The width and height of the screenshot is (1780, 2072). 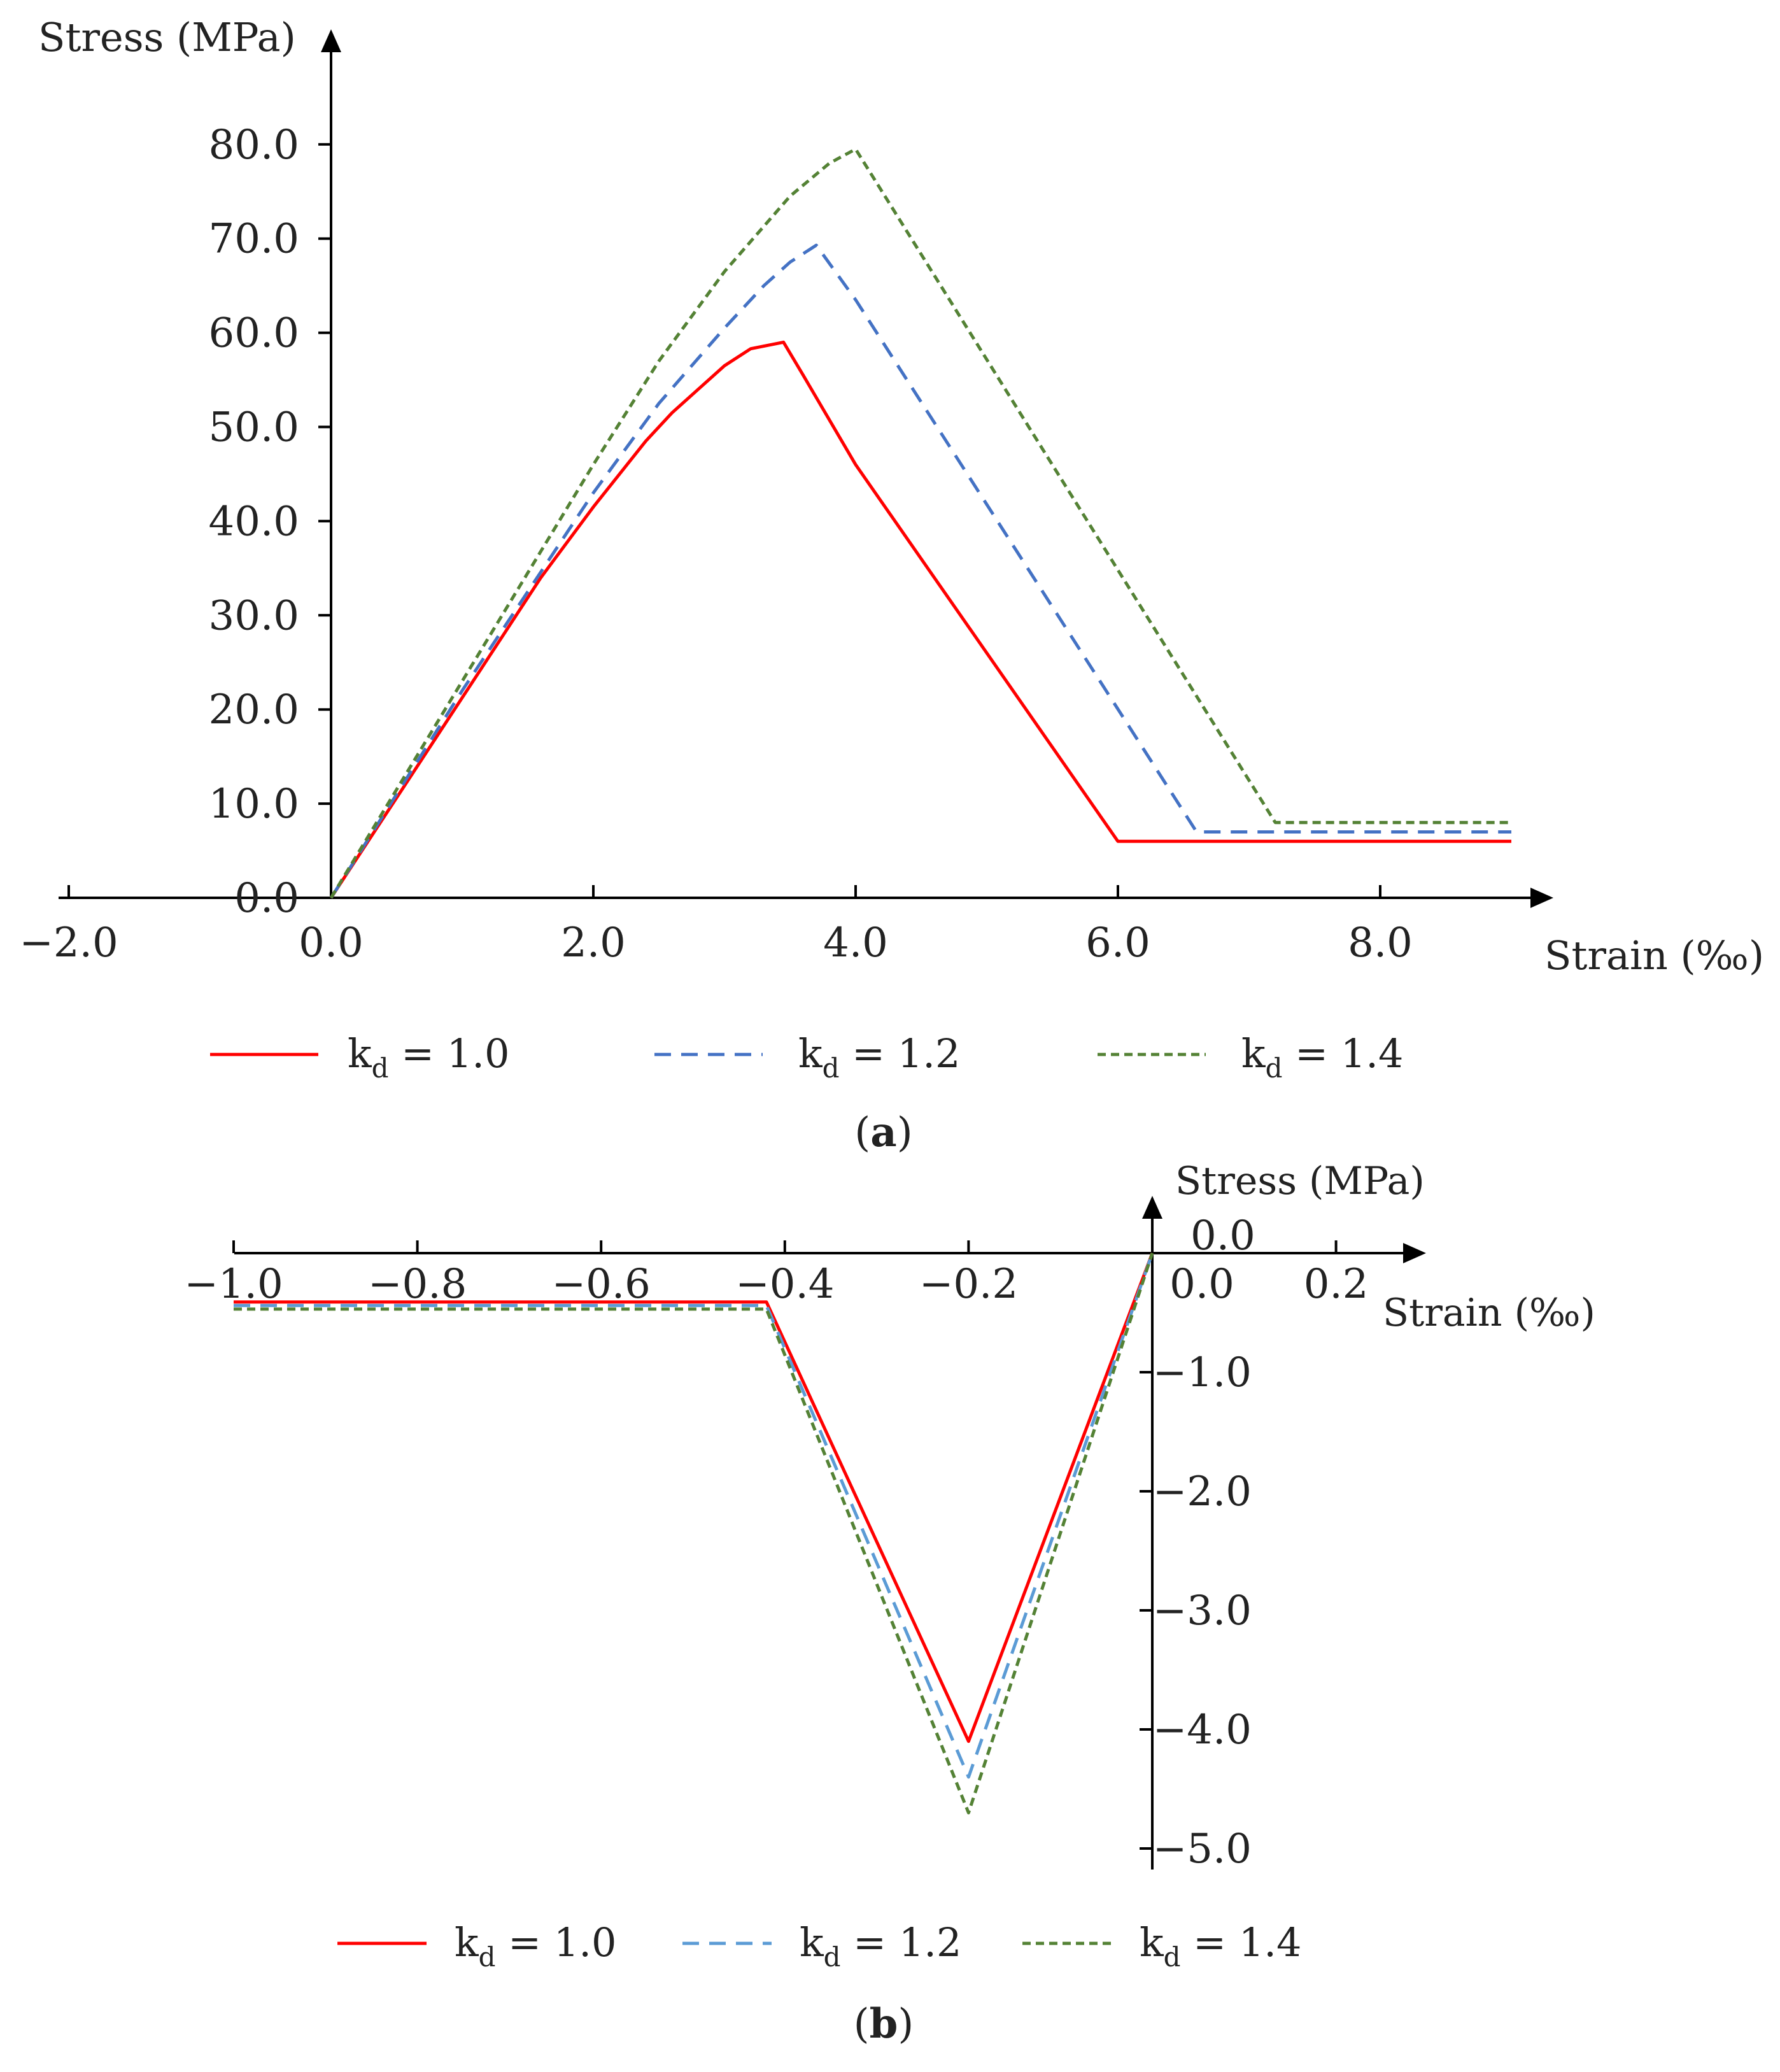 I want to click on series-lines, so click(x=694, y=1533).